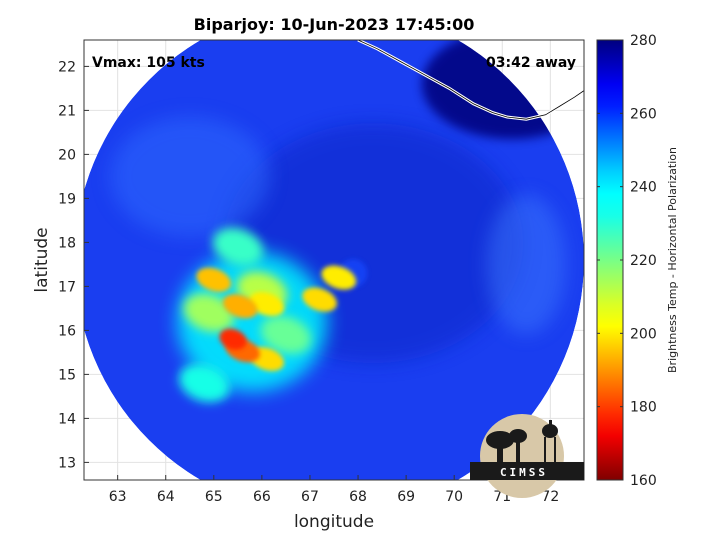 The height and width of the screenshot is (540, 720). What do you see at coordinates (550, 497) in the screenshot?
I see `x-tick-label: 72` at bounding box center [550, 497].